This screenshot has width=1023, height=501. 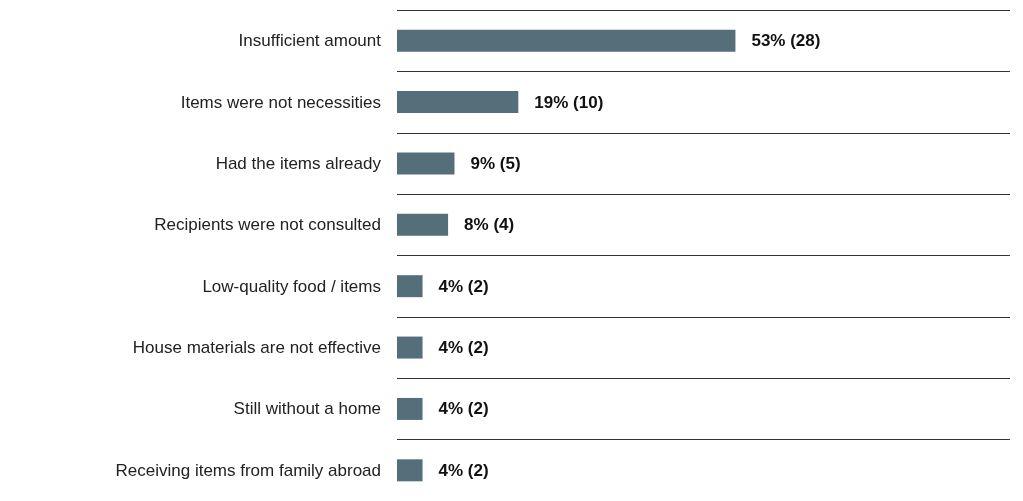 What do you see at coordinates (291, 286) in the screenshot?
I see `y-tick-label: Low-quality food / items` at bounding box center [291, 286].